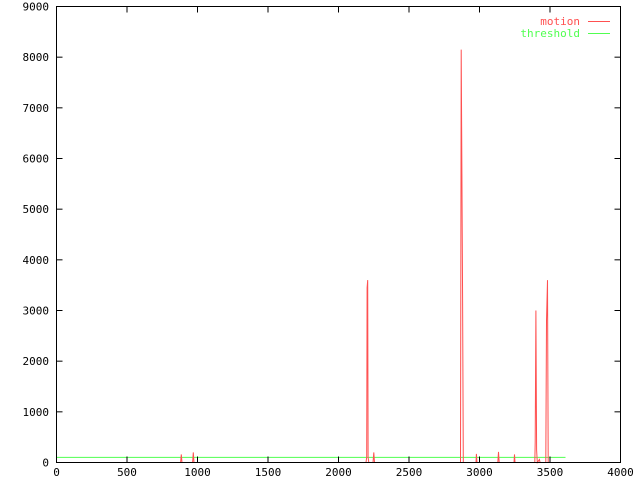 This screenshot has height=480, width=640. Describe the element at coordinates (45, 463) in the screenshot. I see `y-tick-label: 0` at that location.